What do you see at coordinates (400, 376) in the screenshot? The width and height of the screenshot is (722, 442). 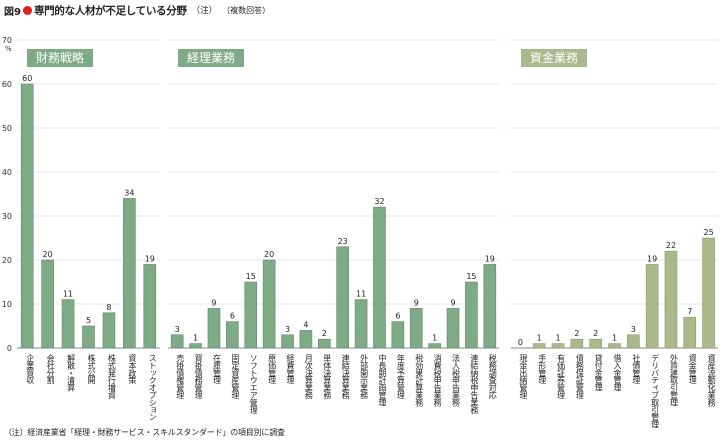 I see `category-label: 年度予算管理` at bounding box center [400, 376].